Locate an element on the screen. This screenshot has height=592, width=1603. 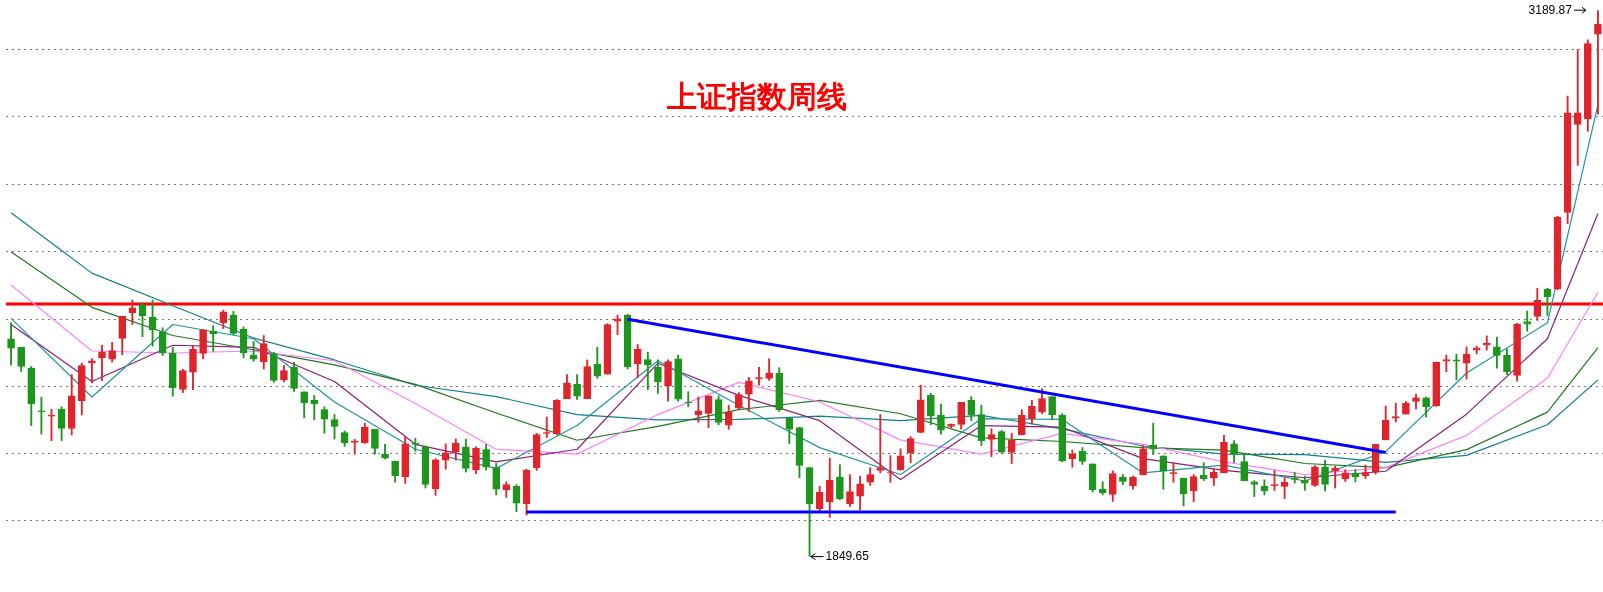
annotation: 1849.65 is located at coordinates (847, 555).